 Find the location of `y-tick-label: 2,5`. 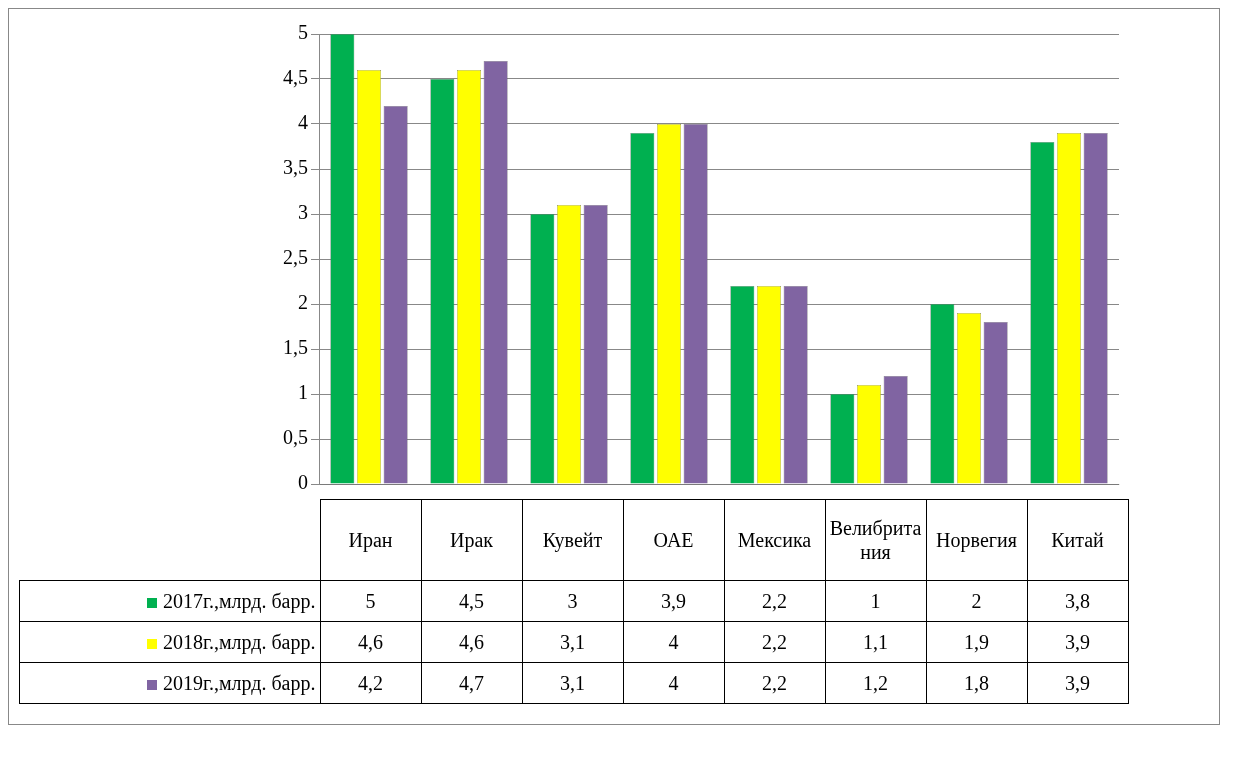

y-tick-label: 2,5 is located at coordinates (295, 257).